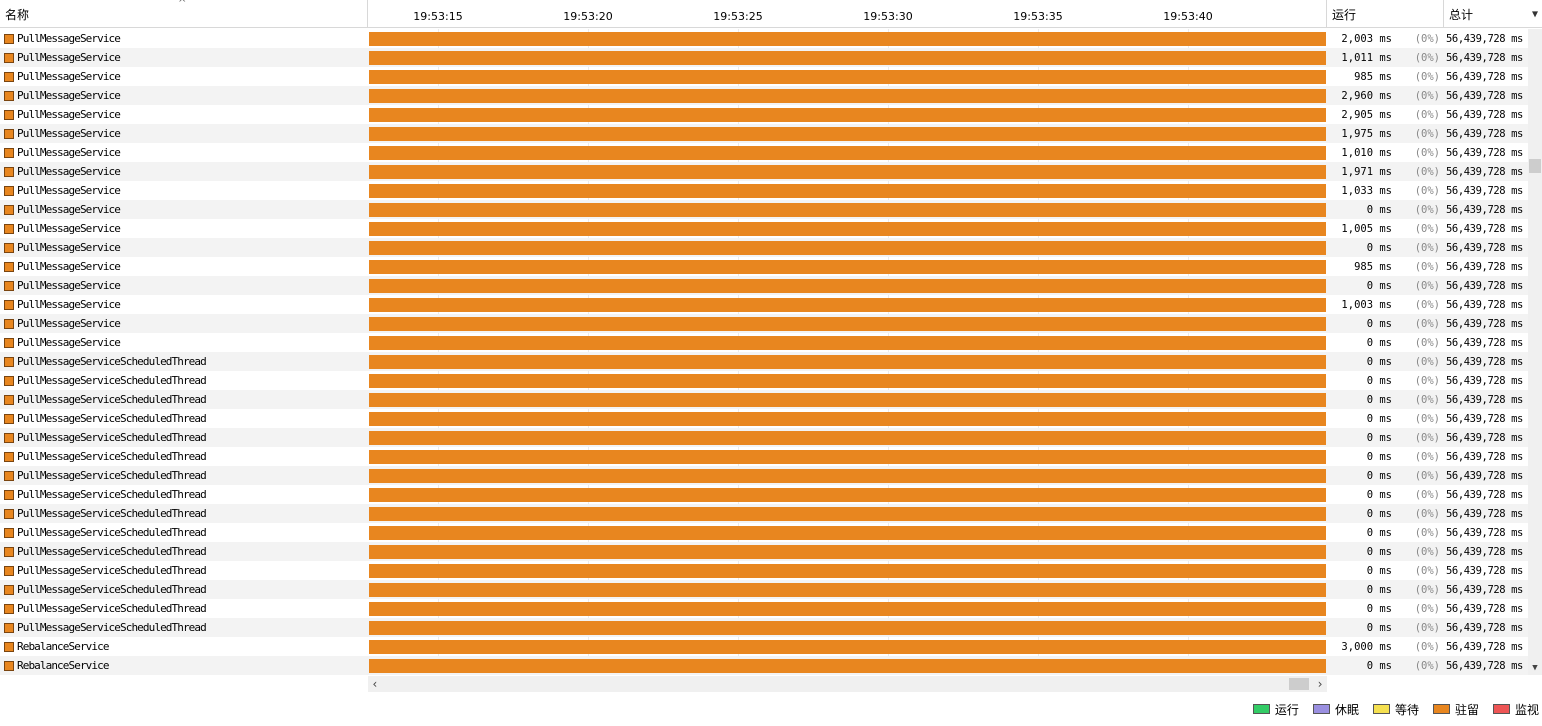 The height and width of the screenshot is (726, 1542). What do you see at coordinates (1366, 172) in the screenshot?
I see `thread-run-time: 1,971 ms` at bounding box center [1366, 172].